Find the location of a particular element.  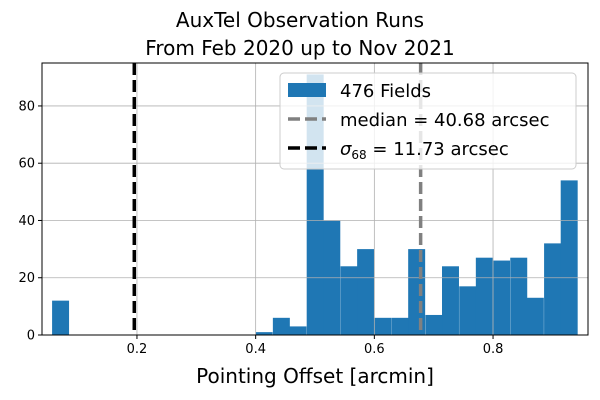

y-tick-label: 80 is located at coordinates (26, 106).